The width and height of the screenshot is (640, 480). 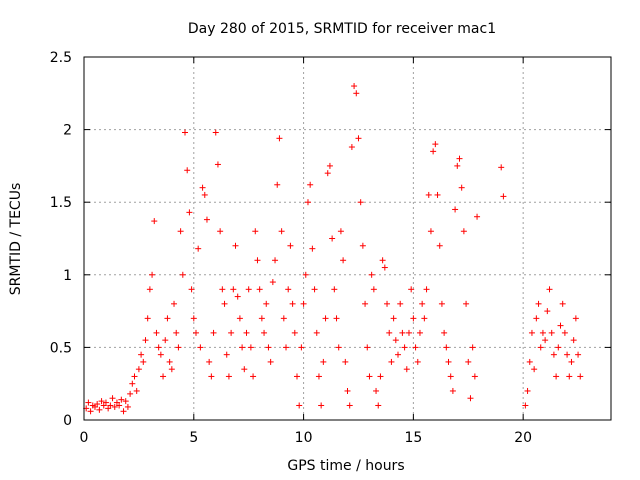 What do you see at coordinates (16, 239) in the screenshot?
I see `y-axis-label: SRMTID / TECUs` at bounding box center [16, 239].